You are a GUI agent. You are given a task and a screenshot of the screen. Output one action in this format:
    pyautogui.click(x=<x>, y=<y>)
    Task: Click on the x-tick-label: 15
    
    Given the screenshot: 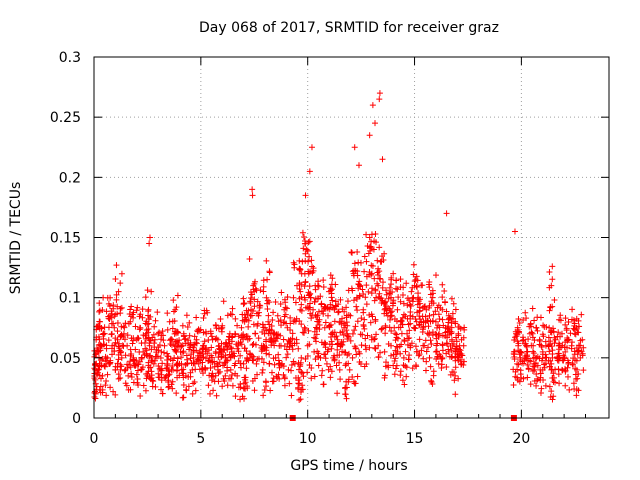 What is the action you would take?
    pyautogui.click(x=415, y=439)
    